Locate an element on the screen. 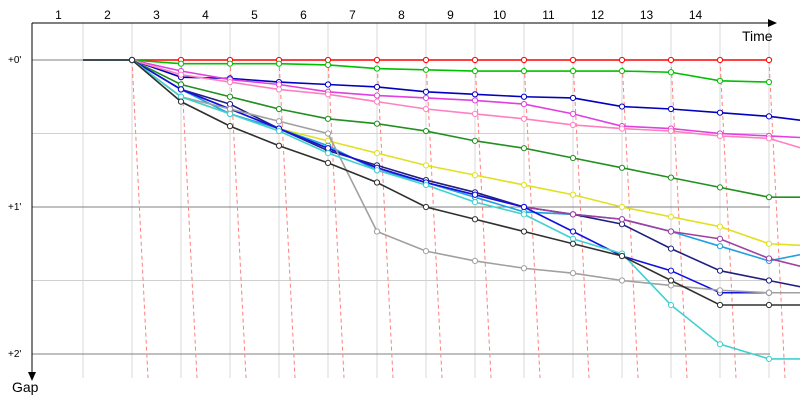 This screenshot has height=400, width=800. x-tick-label: 6 is located at coordinates (303, 15).